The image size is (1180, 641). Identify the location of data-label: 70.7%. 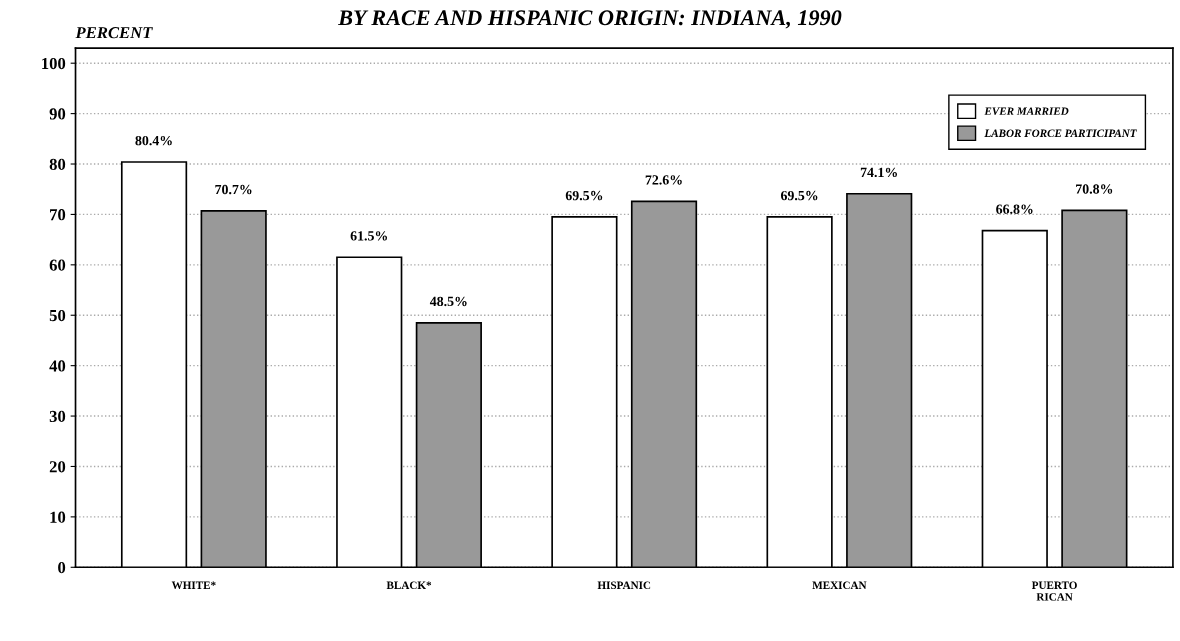
(233, 189).